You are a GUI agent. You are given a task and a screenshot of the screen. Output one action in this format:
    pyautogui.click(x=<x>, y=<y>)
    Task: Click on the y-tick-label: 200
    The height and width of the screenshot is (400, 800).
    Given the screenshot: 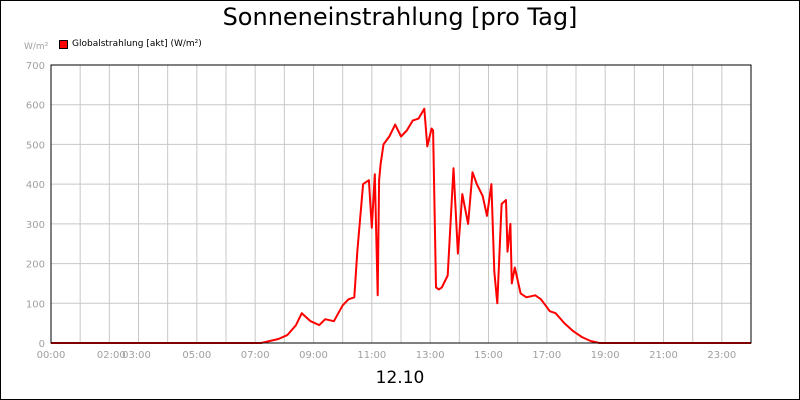 What is the action you would take?
    pyautogui.click(x=35, y=265)
    